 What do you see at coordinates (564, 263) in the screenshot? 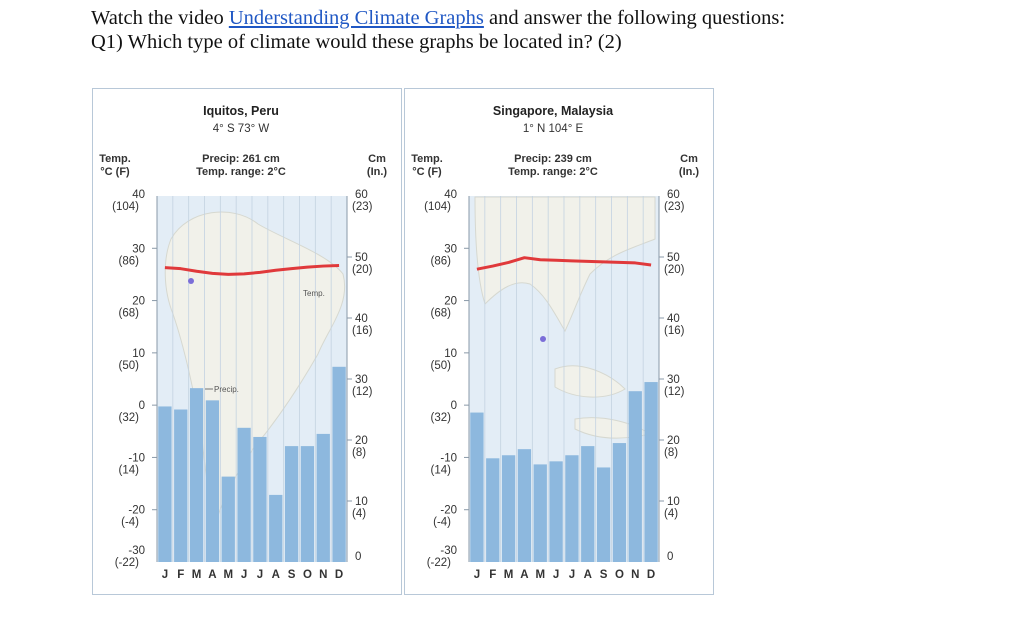
I see `temperature-line` at bounding box center [564, 263].